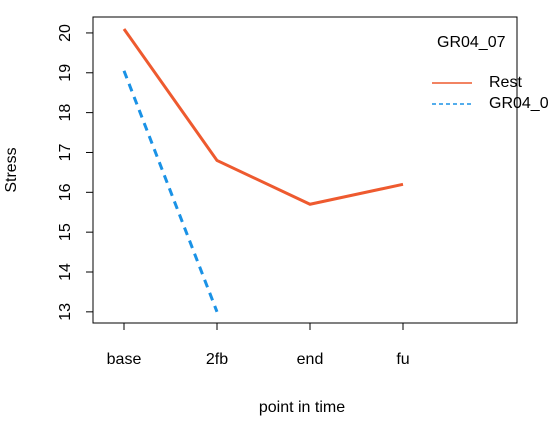 The width and height of the screenshot is (548, 425). What do you see at coordinates (310, 359) in the screenshot?
I see `x-tick-label: end` at bounding box center [310, 359].